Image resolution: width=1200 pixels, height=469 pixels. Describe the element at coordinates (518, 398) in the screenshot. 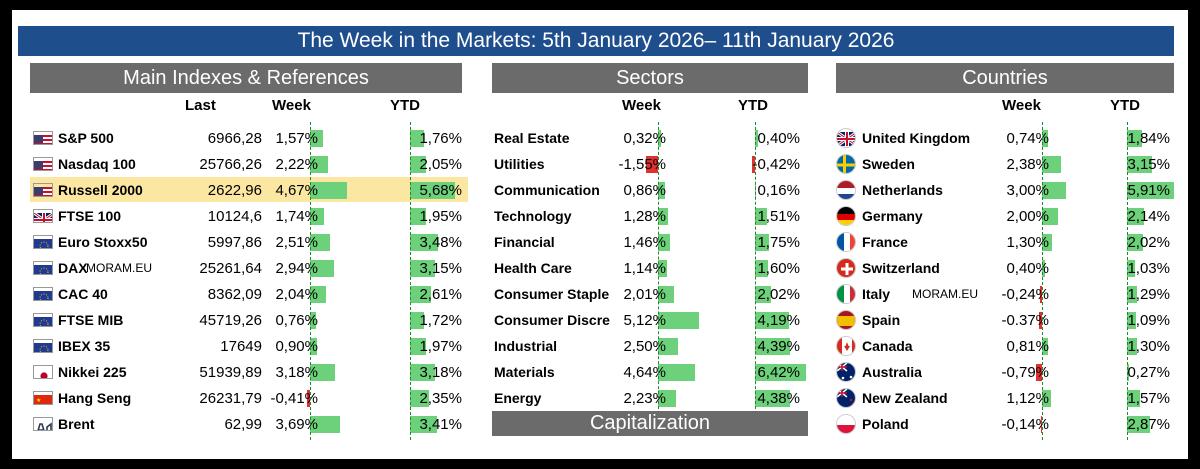

I see `row-name: Energy` at that location.